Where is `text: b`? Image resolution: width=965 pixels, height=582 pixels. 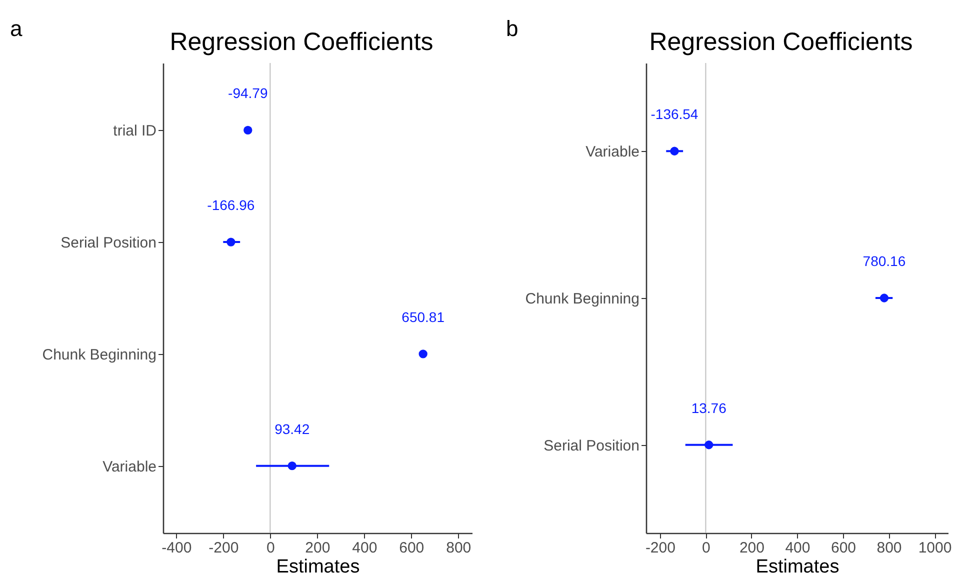
text: b is located at coordinates (512, 28).